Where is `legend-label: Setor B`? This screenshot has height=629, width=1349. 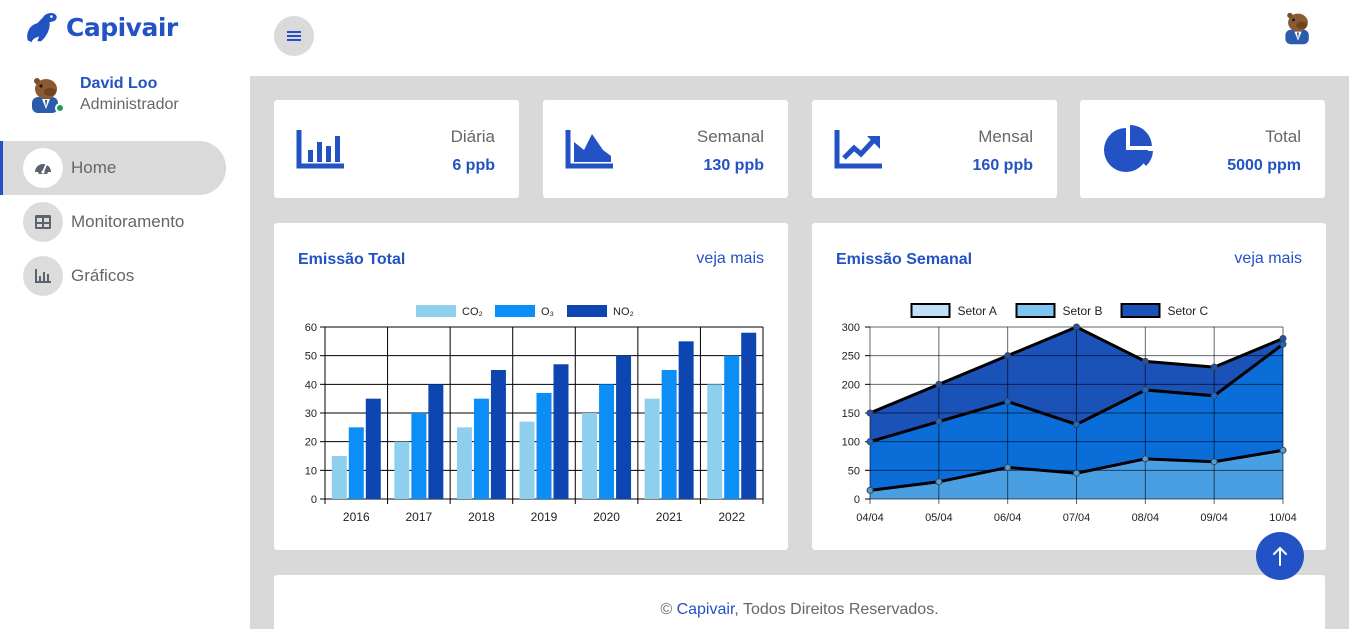
legend-label: Setor B is located at coordinates (1083, 311).